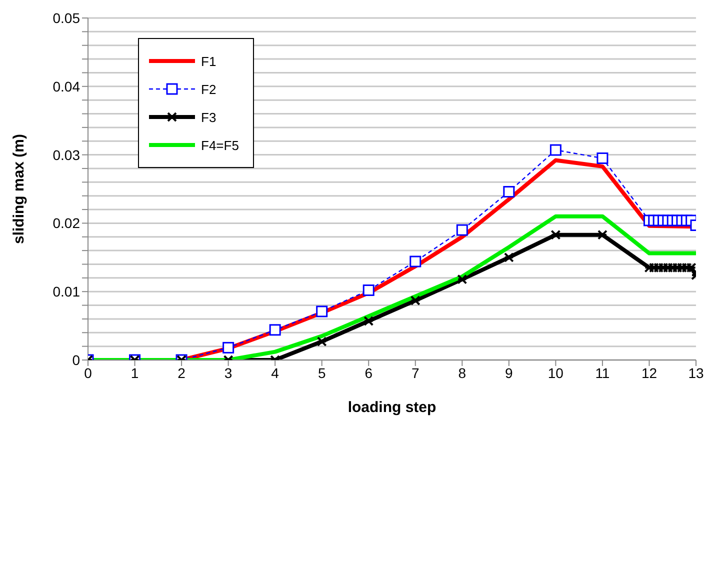 This screenshot has height=568, width=708. I want to click on x-tick-label: 12, so click(649, 372).